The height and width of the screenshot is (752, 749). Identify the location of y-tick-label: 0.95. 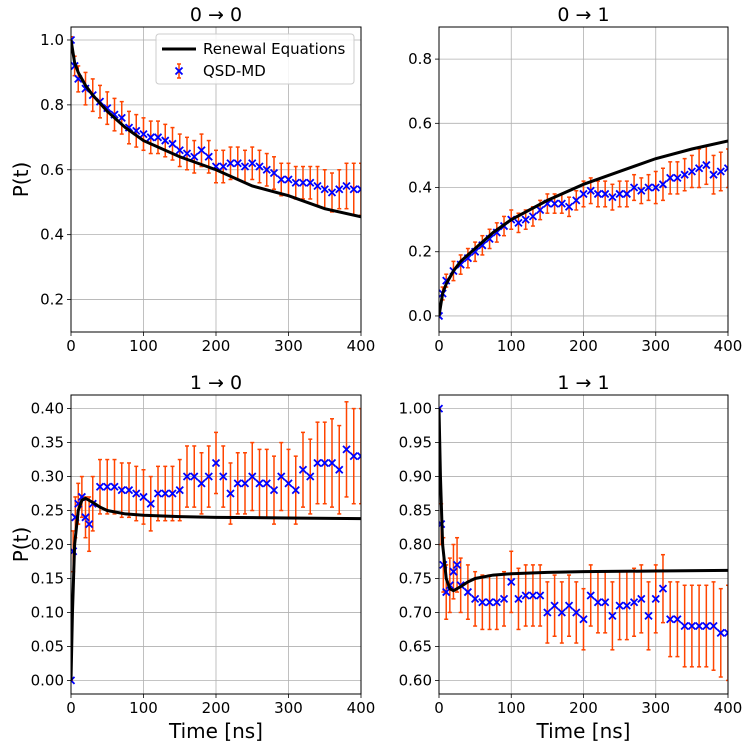
(415, 443).